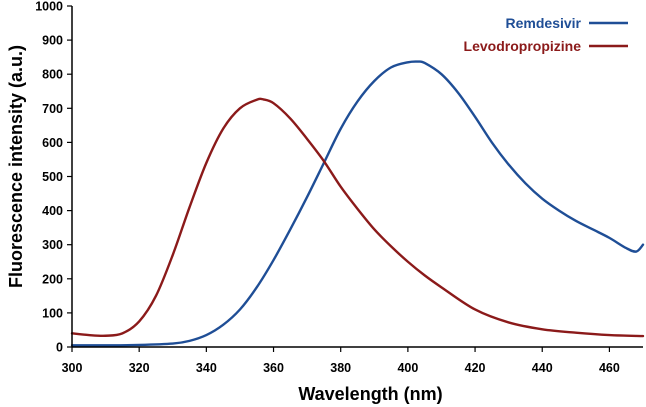  What do you see at coordinates (407, 368) in the screenshot?
I see `x-tick-label: 400` at bounding box center [407, 368].